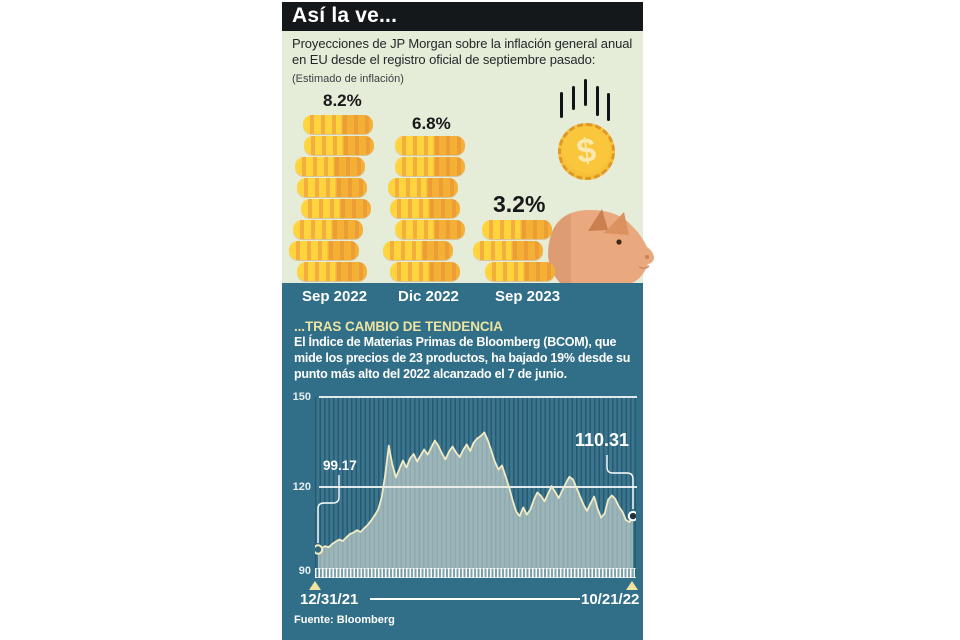 The width and height of the screenshot is (960, 640). What do you see at coordinates (335, 296) in the screenshot?
I see `category-label-sep2022: Sep 2022` at bounding box center [335, 296].